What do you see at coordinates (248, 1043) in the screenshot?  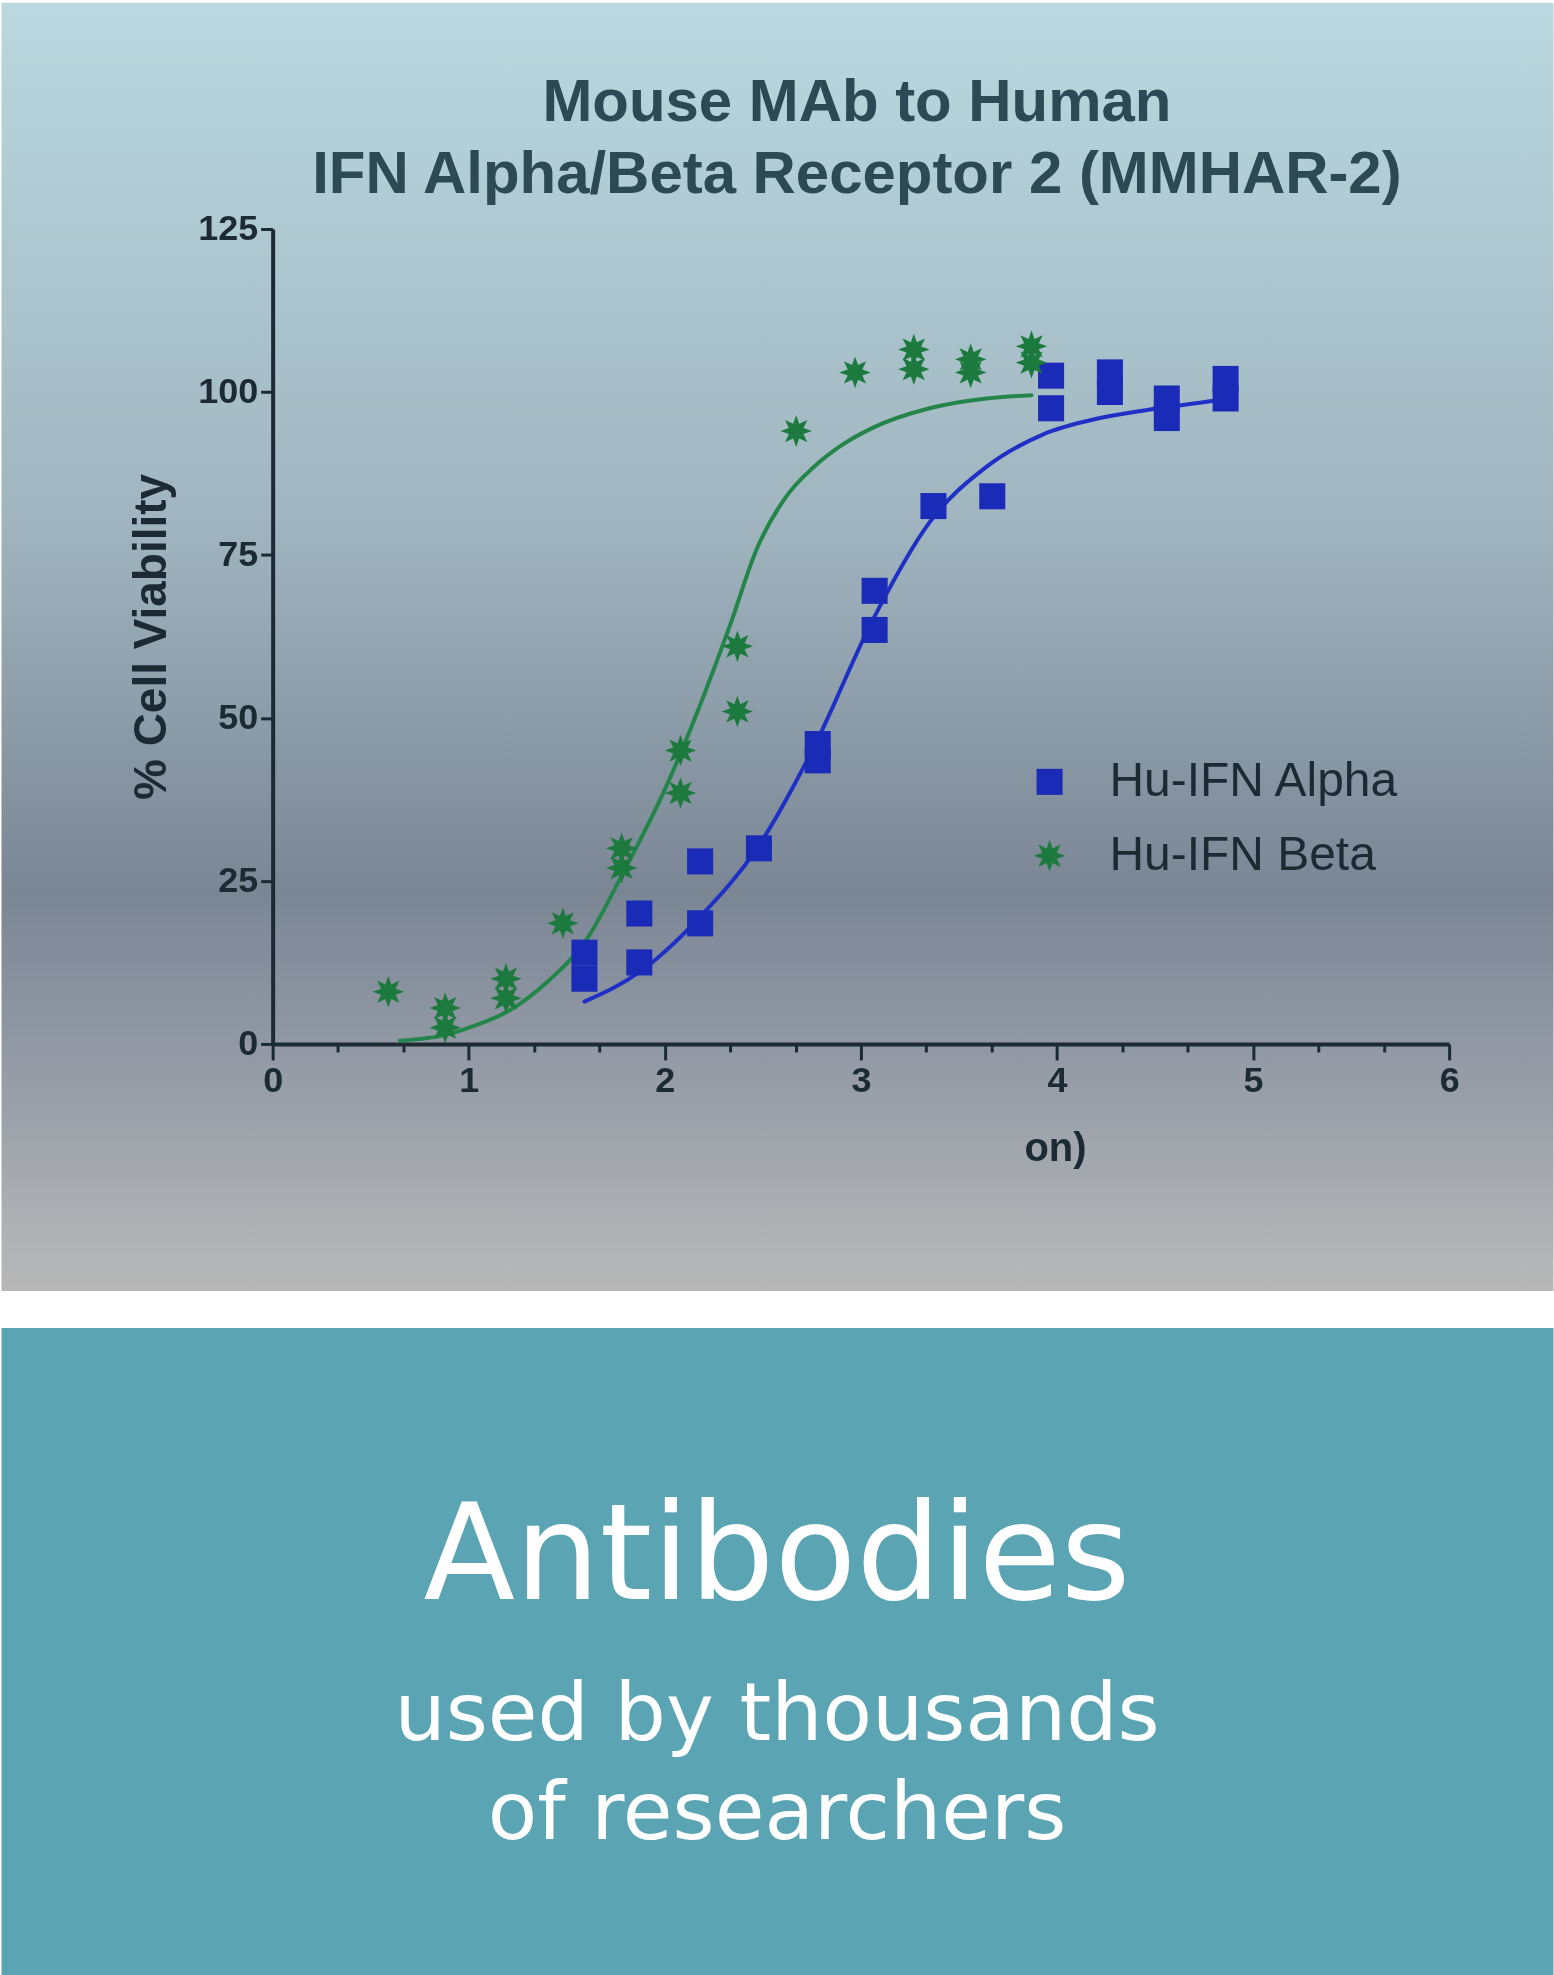 I see `y-tick-label: 0` at bounding box center [248, 1043].